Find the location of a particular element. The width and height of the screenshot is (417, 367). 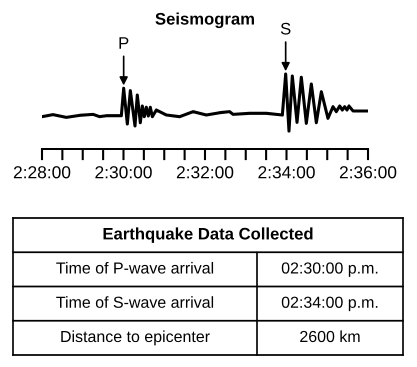

text: 02:30:00 p.m. is located at coordinates (330, 269).